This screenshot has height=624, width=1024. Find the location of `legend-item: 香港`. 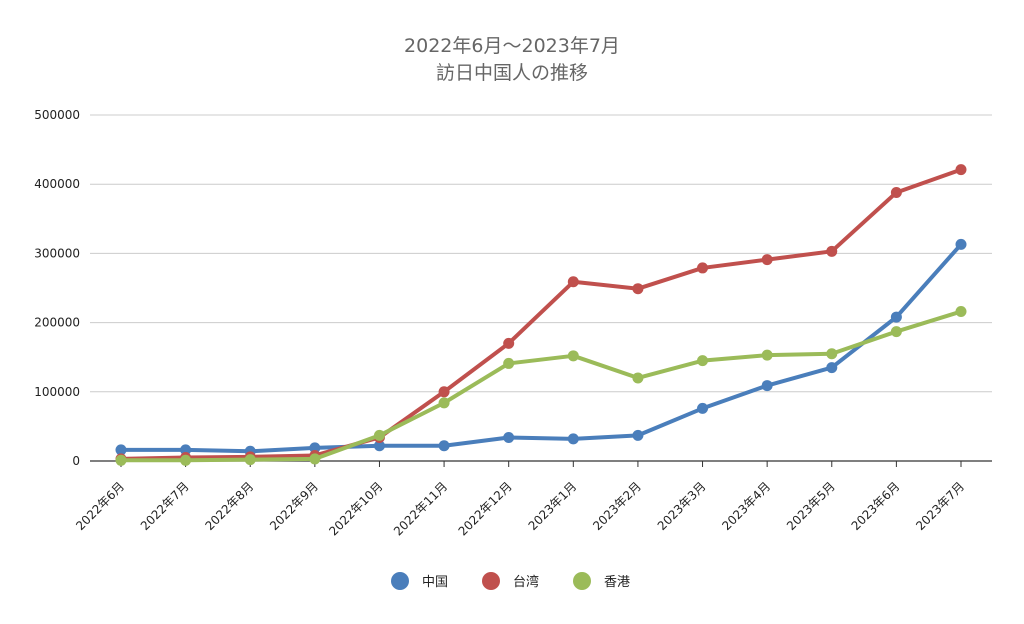

legend-item: 香港 is located at coordinates (601, 581).